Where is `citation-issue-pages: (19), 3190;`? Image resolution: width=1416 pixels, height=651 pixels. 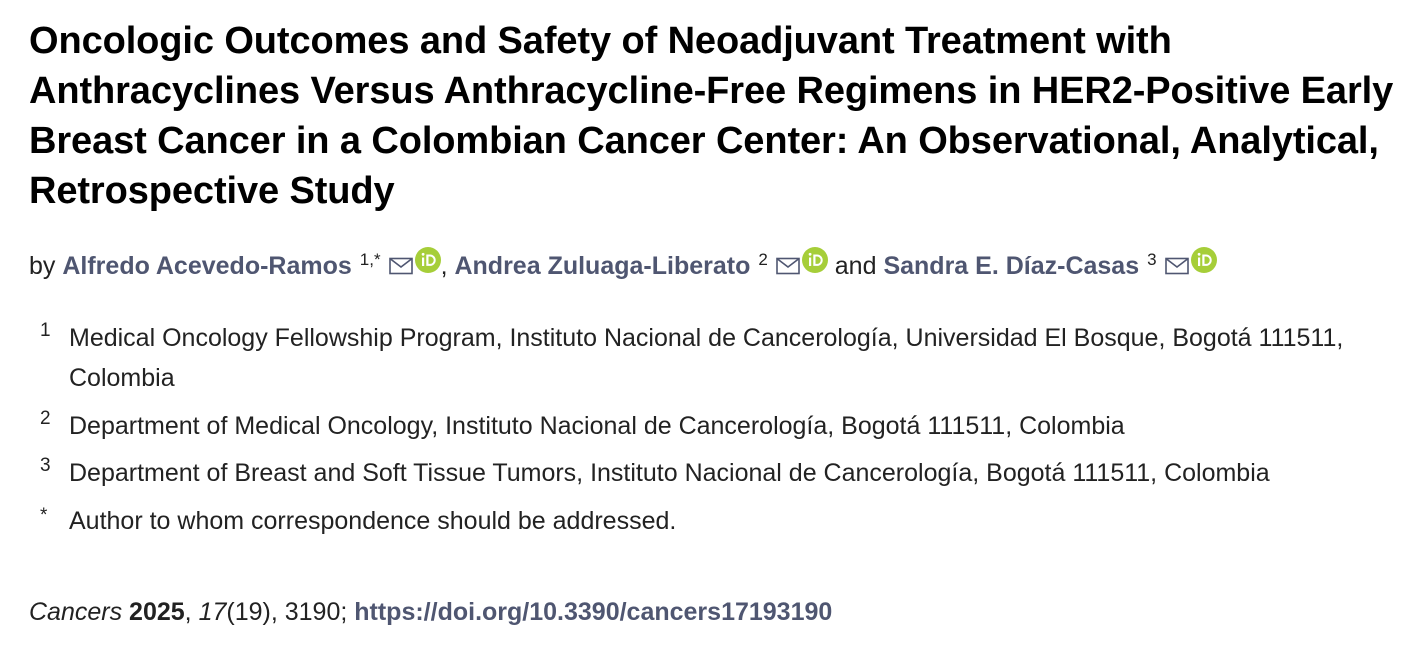
citation-issue-pages: (19), 3190; is located at coordinates (287, 612).